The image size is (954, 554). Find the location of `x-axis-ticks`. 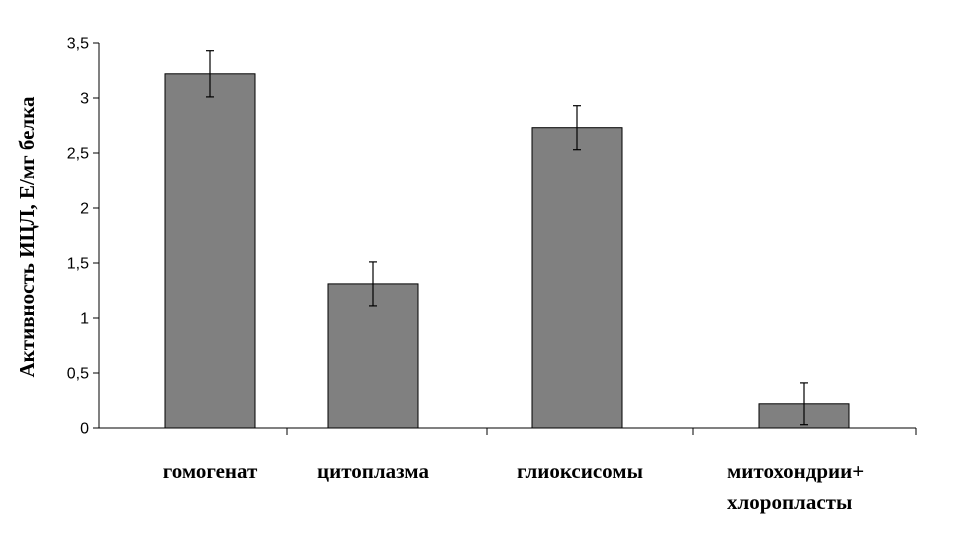

x-axis-ticks is located at coordinates (601, 431).